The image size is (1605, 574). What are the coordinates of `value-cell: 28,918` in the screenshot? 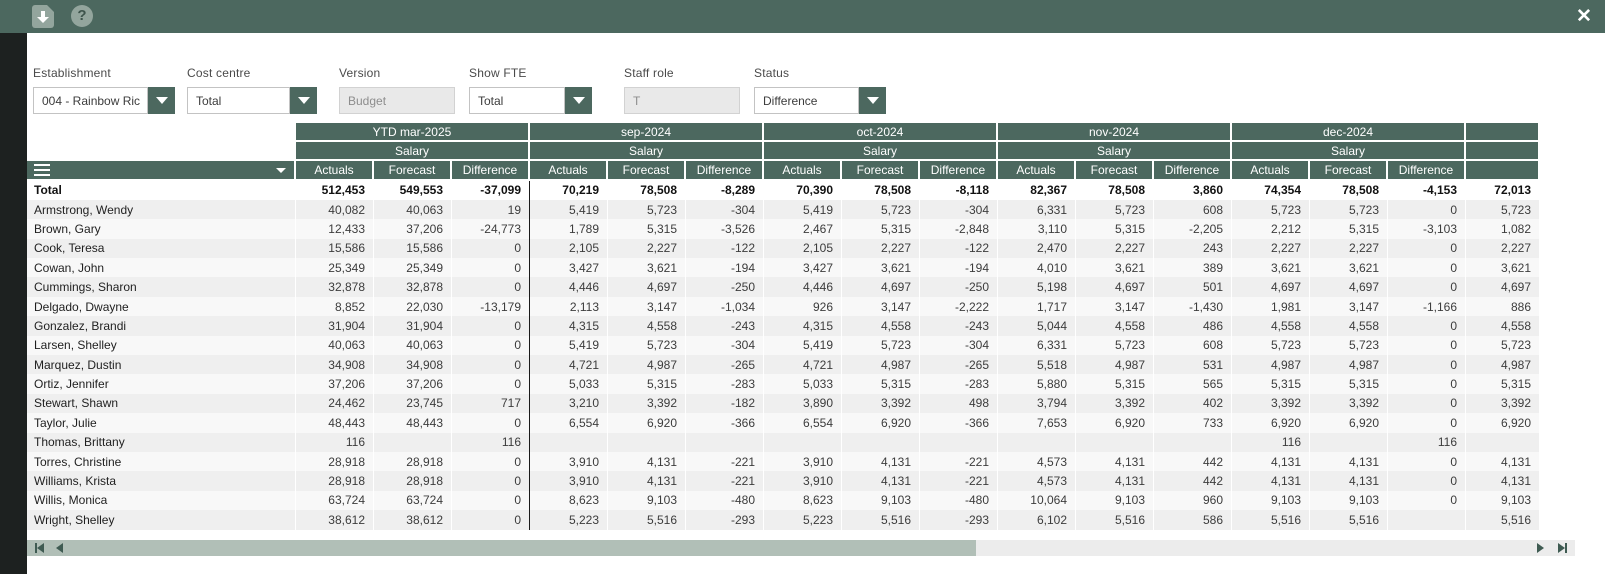 It's located at (335, 461).